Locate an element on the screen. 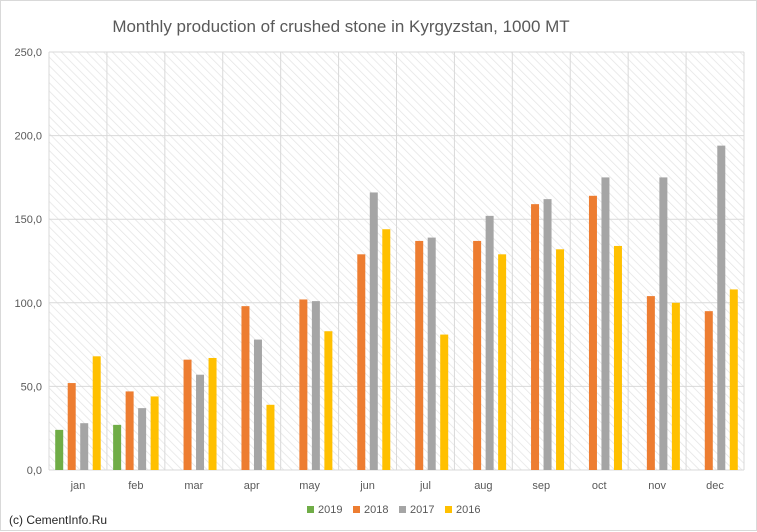  legend-label-2016: 2016 is located at coordinates (468, 510).